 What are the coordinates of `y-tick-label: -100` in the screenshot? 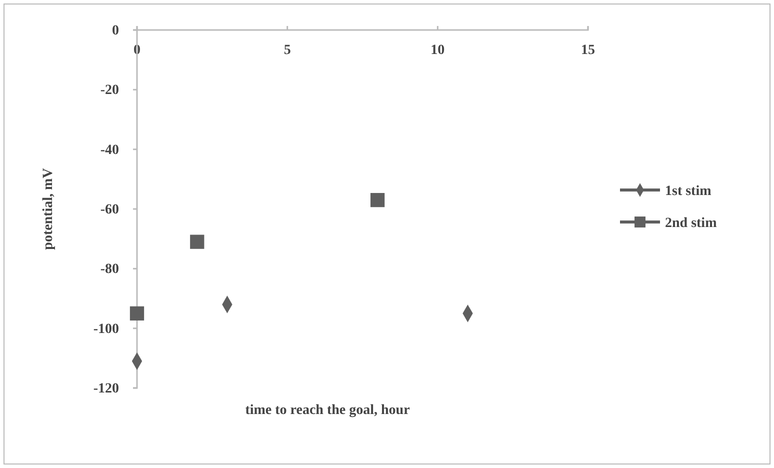 It's located at (106, 329).